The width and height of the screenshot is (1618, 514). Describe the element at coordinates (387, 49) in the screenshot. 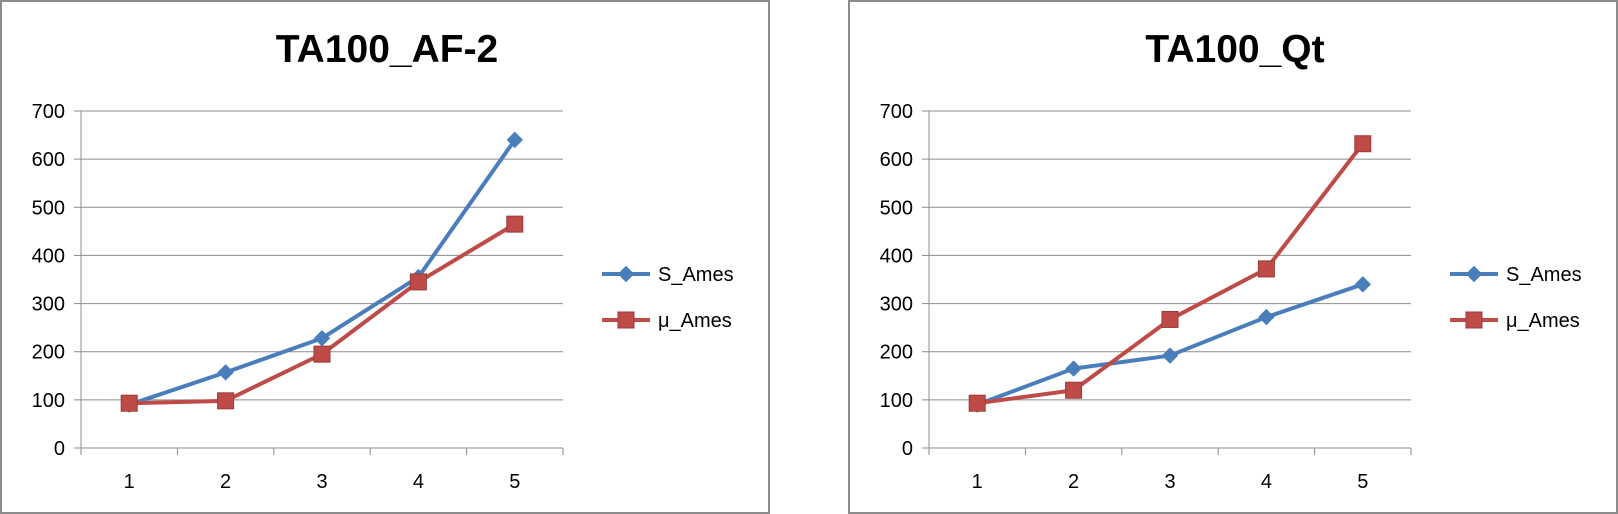

I see `chart-title: TA100_AF-2` at that location.